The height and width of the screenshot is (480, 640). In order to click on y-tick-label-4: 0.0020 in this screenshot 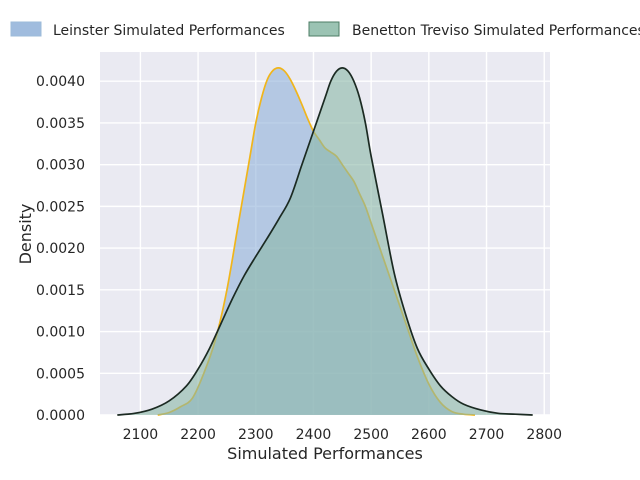, I will do `click(60, 249)`.